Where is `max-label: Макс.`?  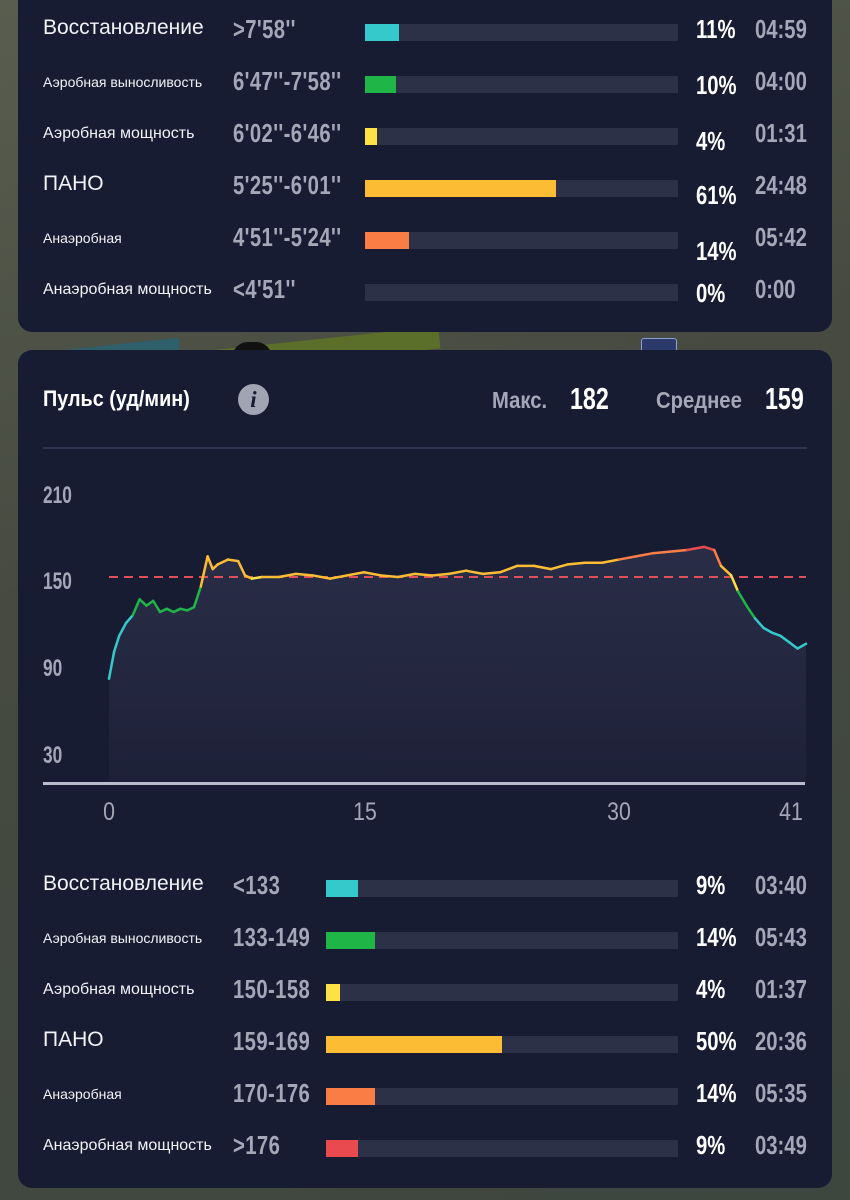 max-label: Макс. is located at coordinates (520, 400).